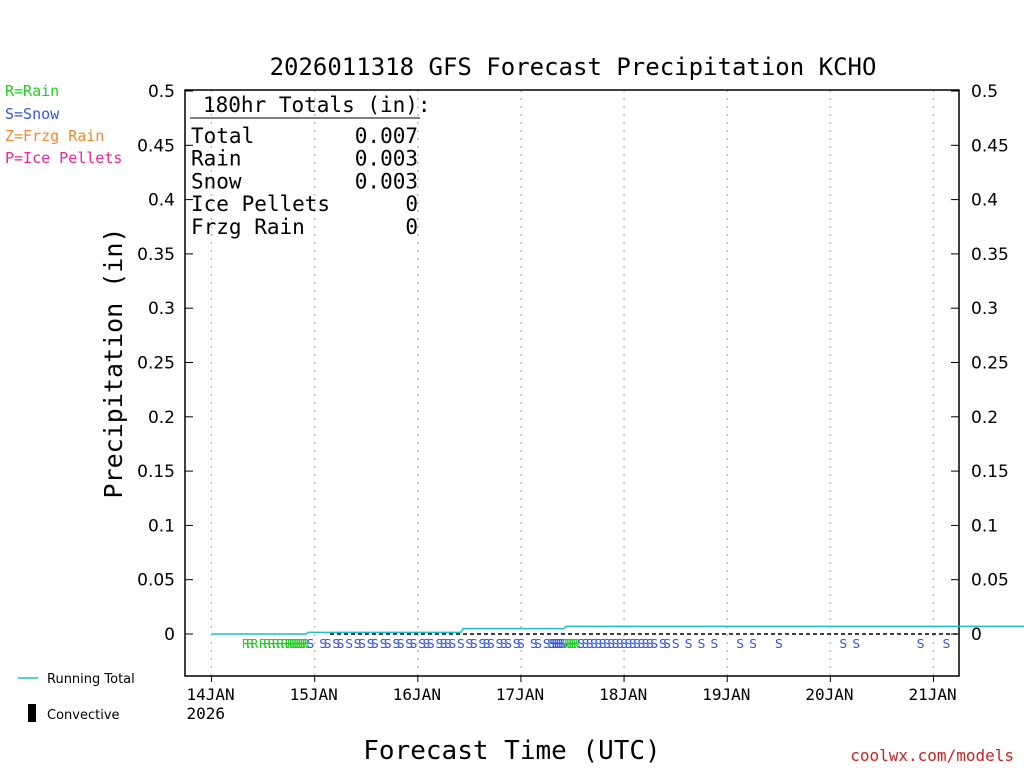  Describe the element at coordinates (932, 755) in the screenshot. I see `credit-text: coolwx.com/models` at that location.